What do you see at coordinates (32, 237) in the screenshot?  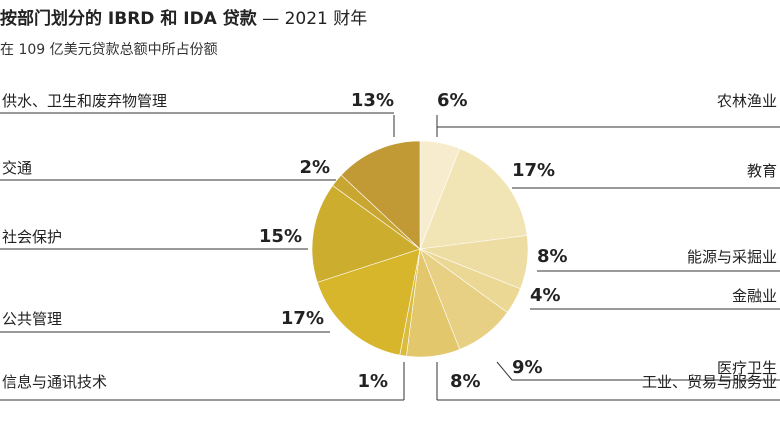 I see `category-label: 社会保护` at bounding box center [32, 237].